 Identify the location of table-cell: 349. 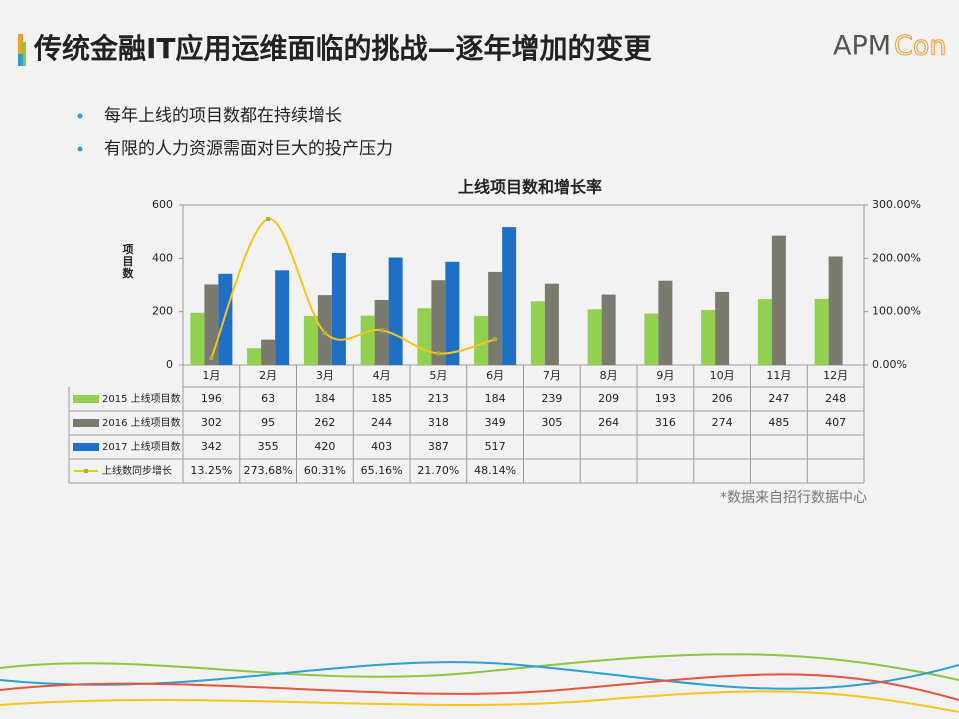
(495, 422).